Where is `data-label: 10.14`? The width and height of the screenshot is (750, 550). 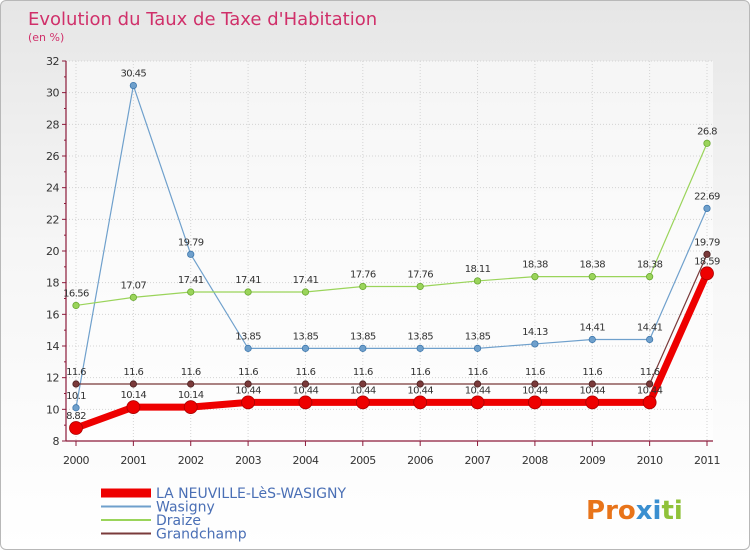 data-label: 10.14 is located at coordinates (191, 395).